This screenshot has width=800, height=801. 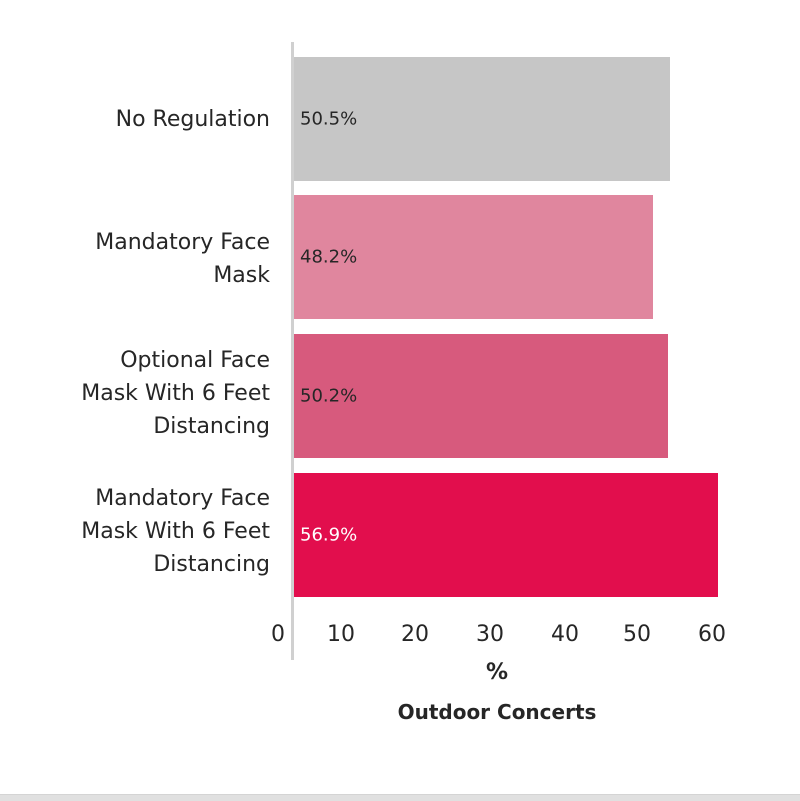 I want to click on x-tick: 40, so click(x=565, y=634).